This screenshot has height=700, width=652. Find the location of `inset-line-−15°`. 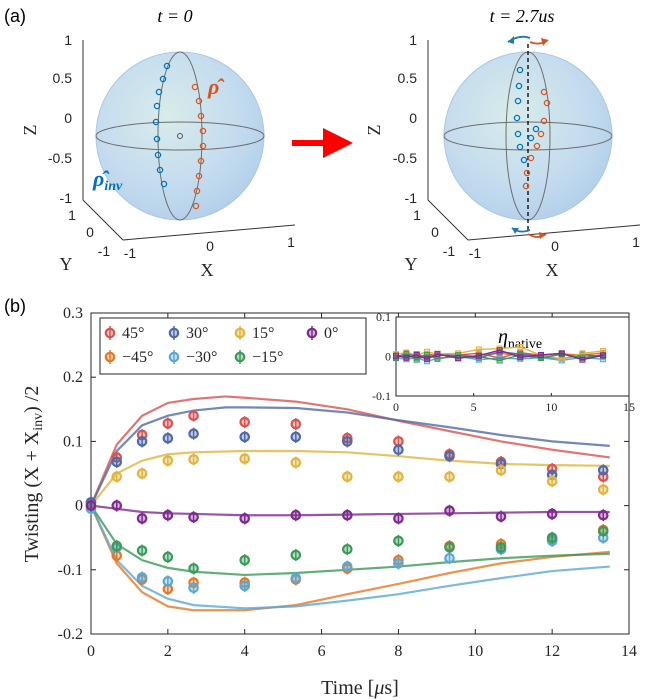

inset-line-−15° is located at coordinates (499, 357).